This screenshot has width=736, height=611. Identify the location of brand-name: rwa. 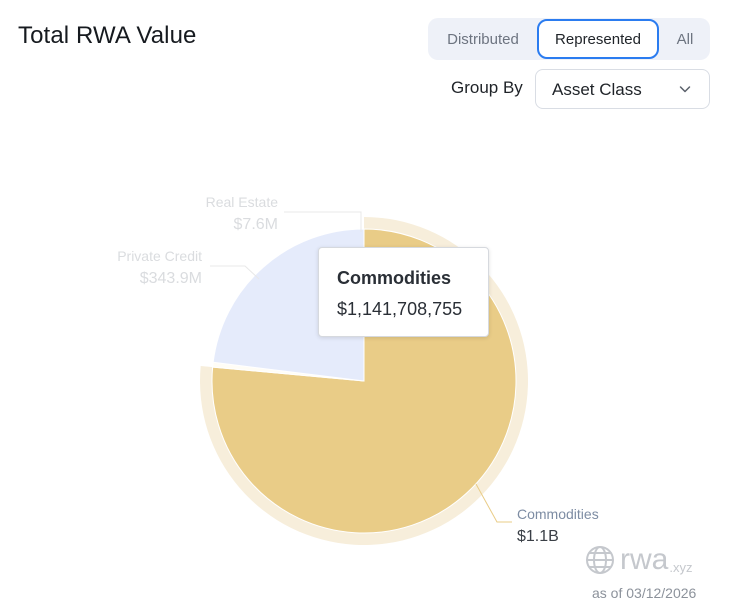
(644, 559).